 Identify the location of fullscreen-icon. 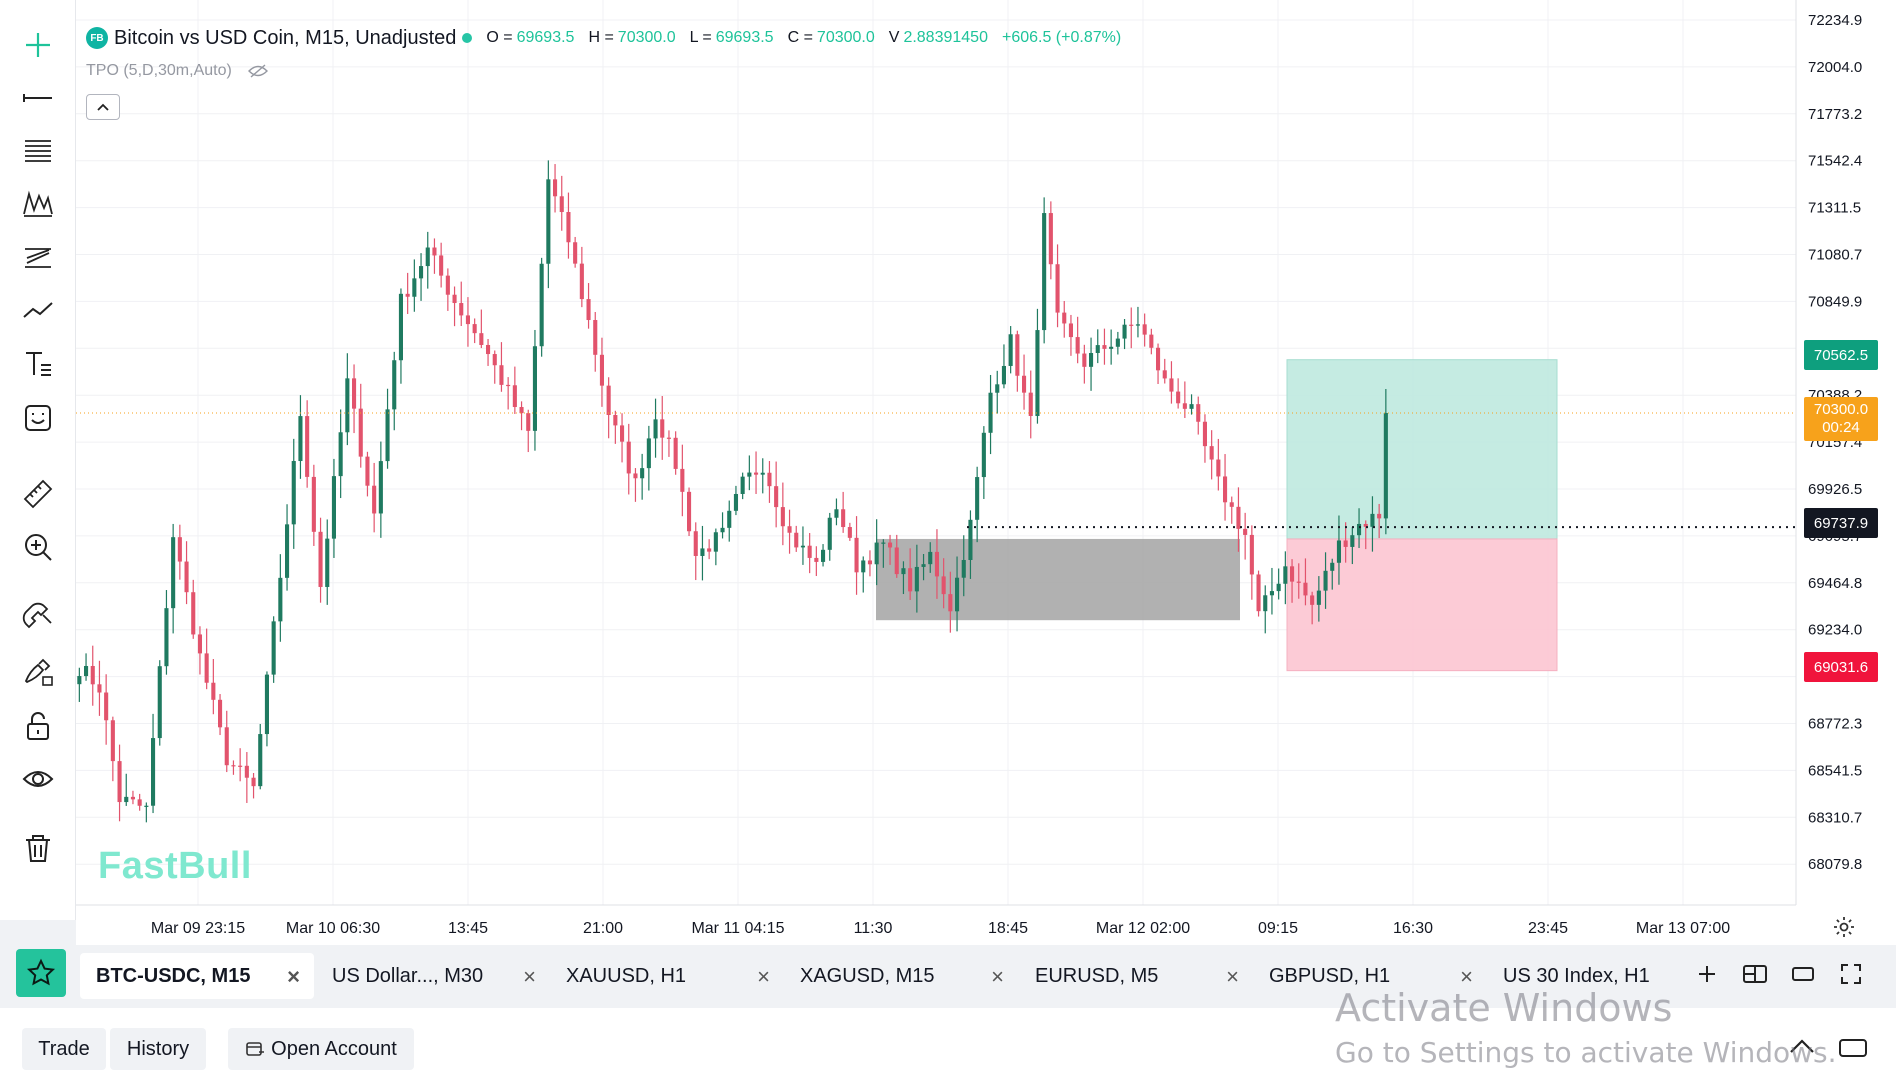
(1851, 974).